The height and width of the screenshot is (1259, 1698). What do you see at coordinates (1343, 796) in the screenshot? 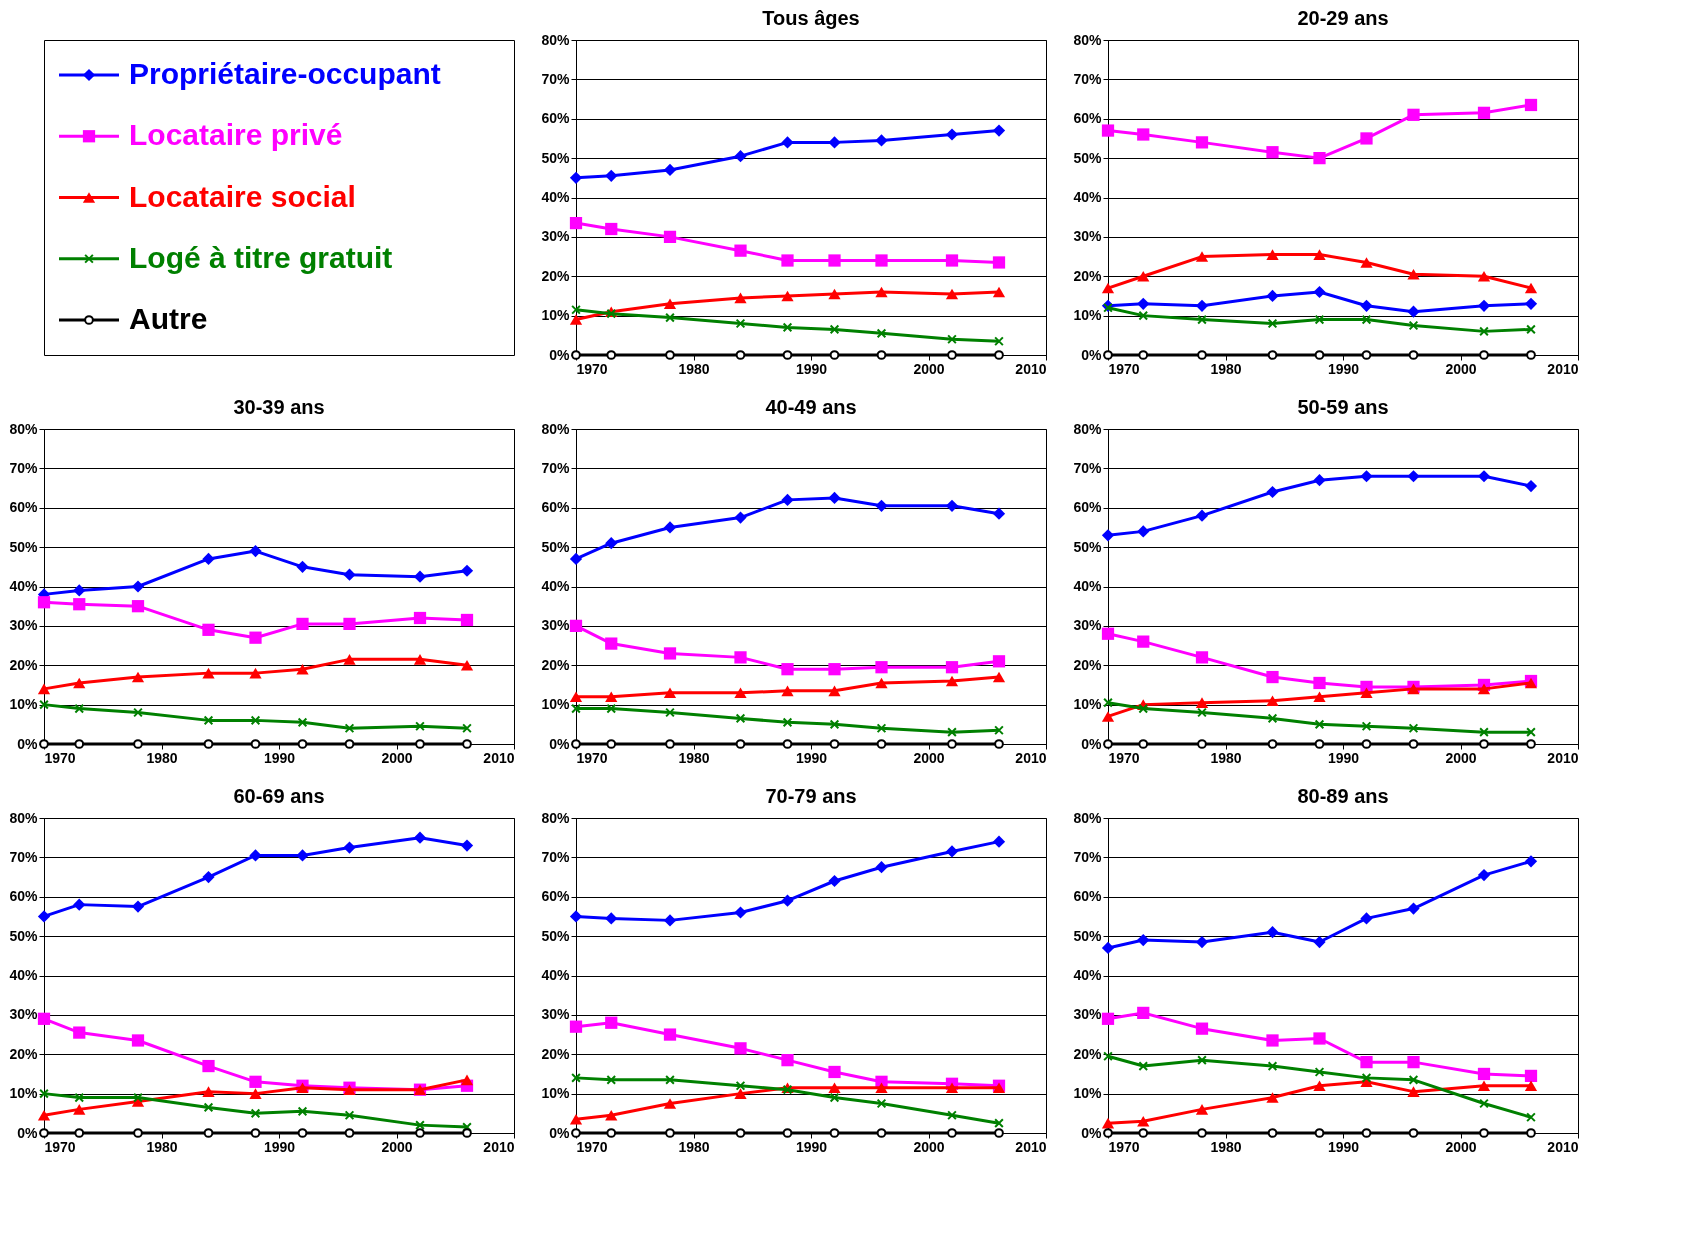
I see `chart-title: 80-89 ans` at bounding box center [1343, 796].